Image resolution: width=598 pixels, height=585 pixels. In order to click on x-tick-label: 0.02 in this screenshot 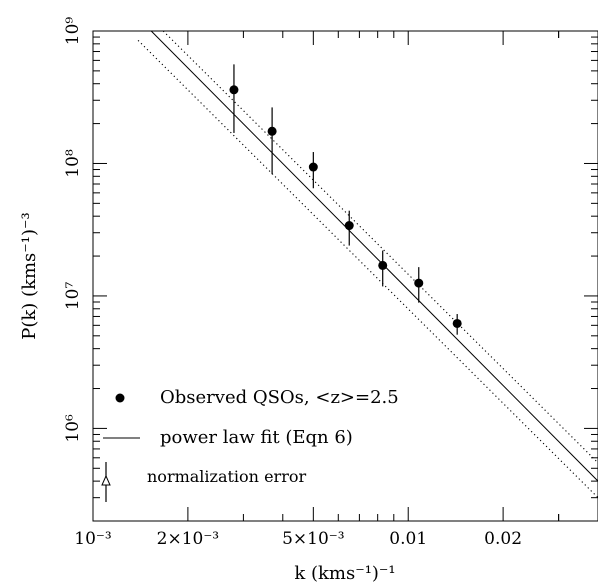, I will do `click(503, 539)`.